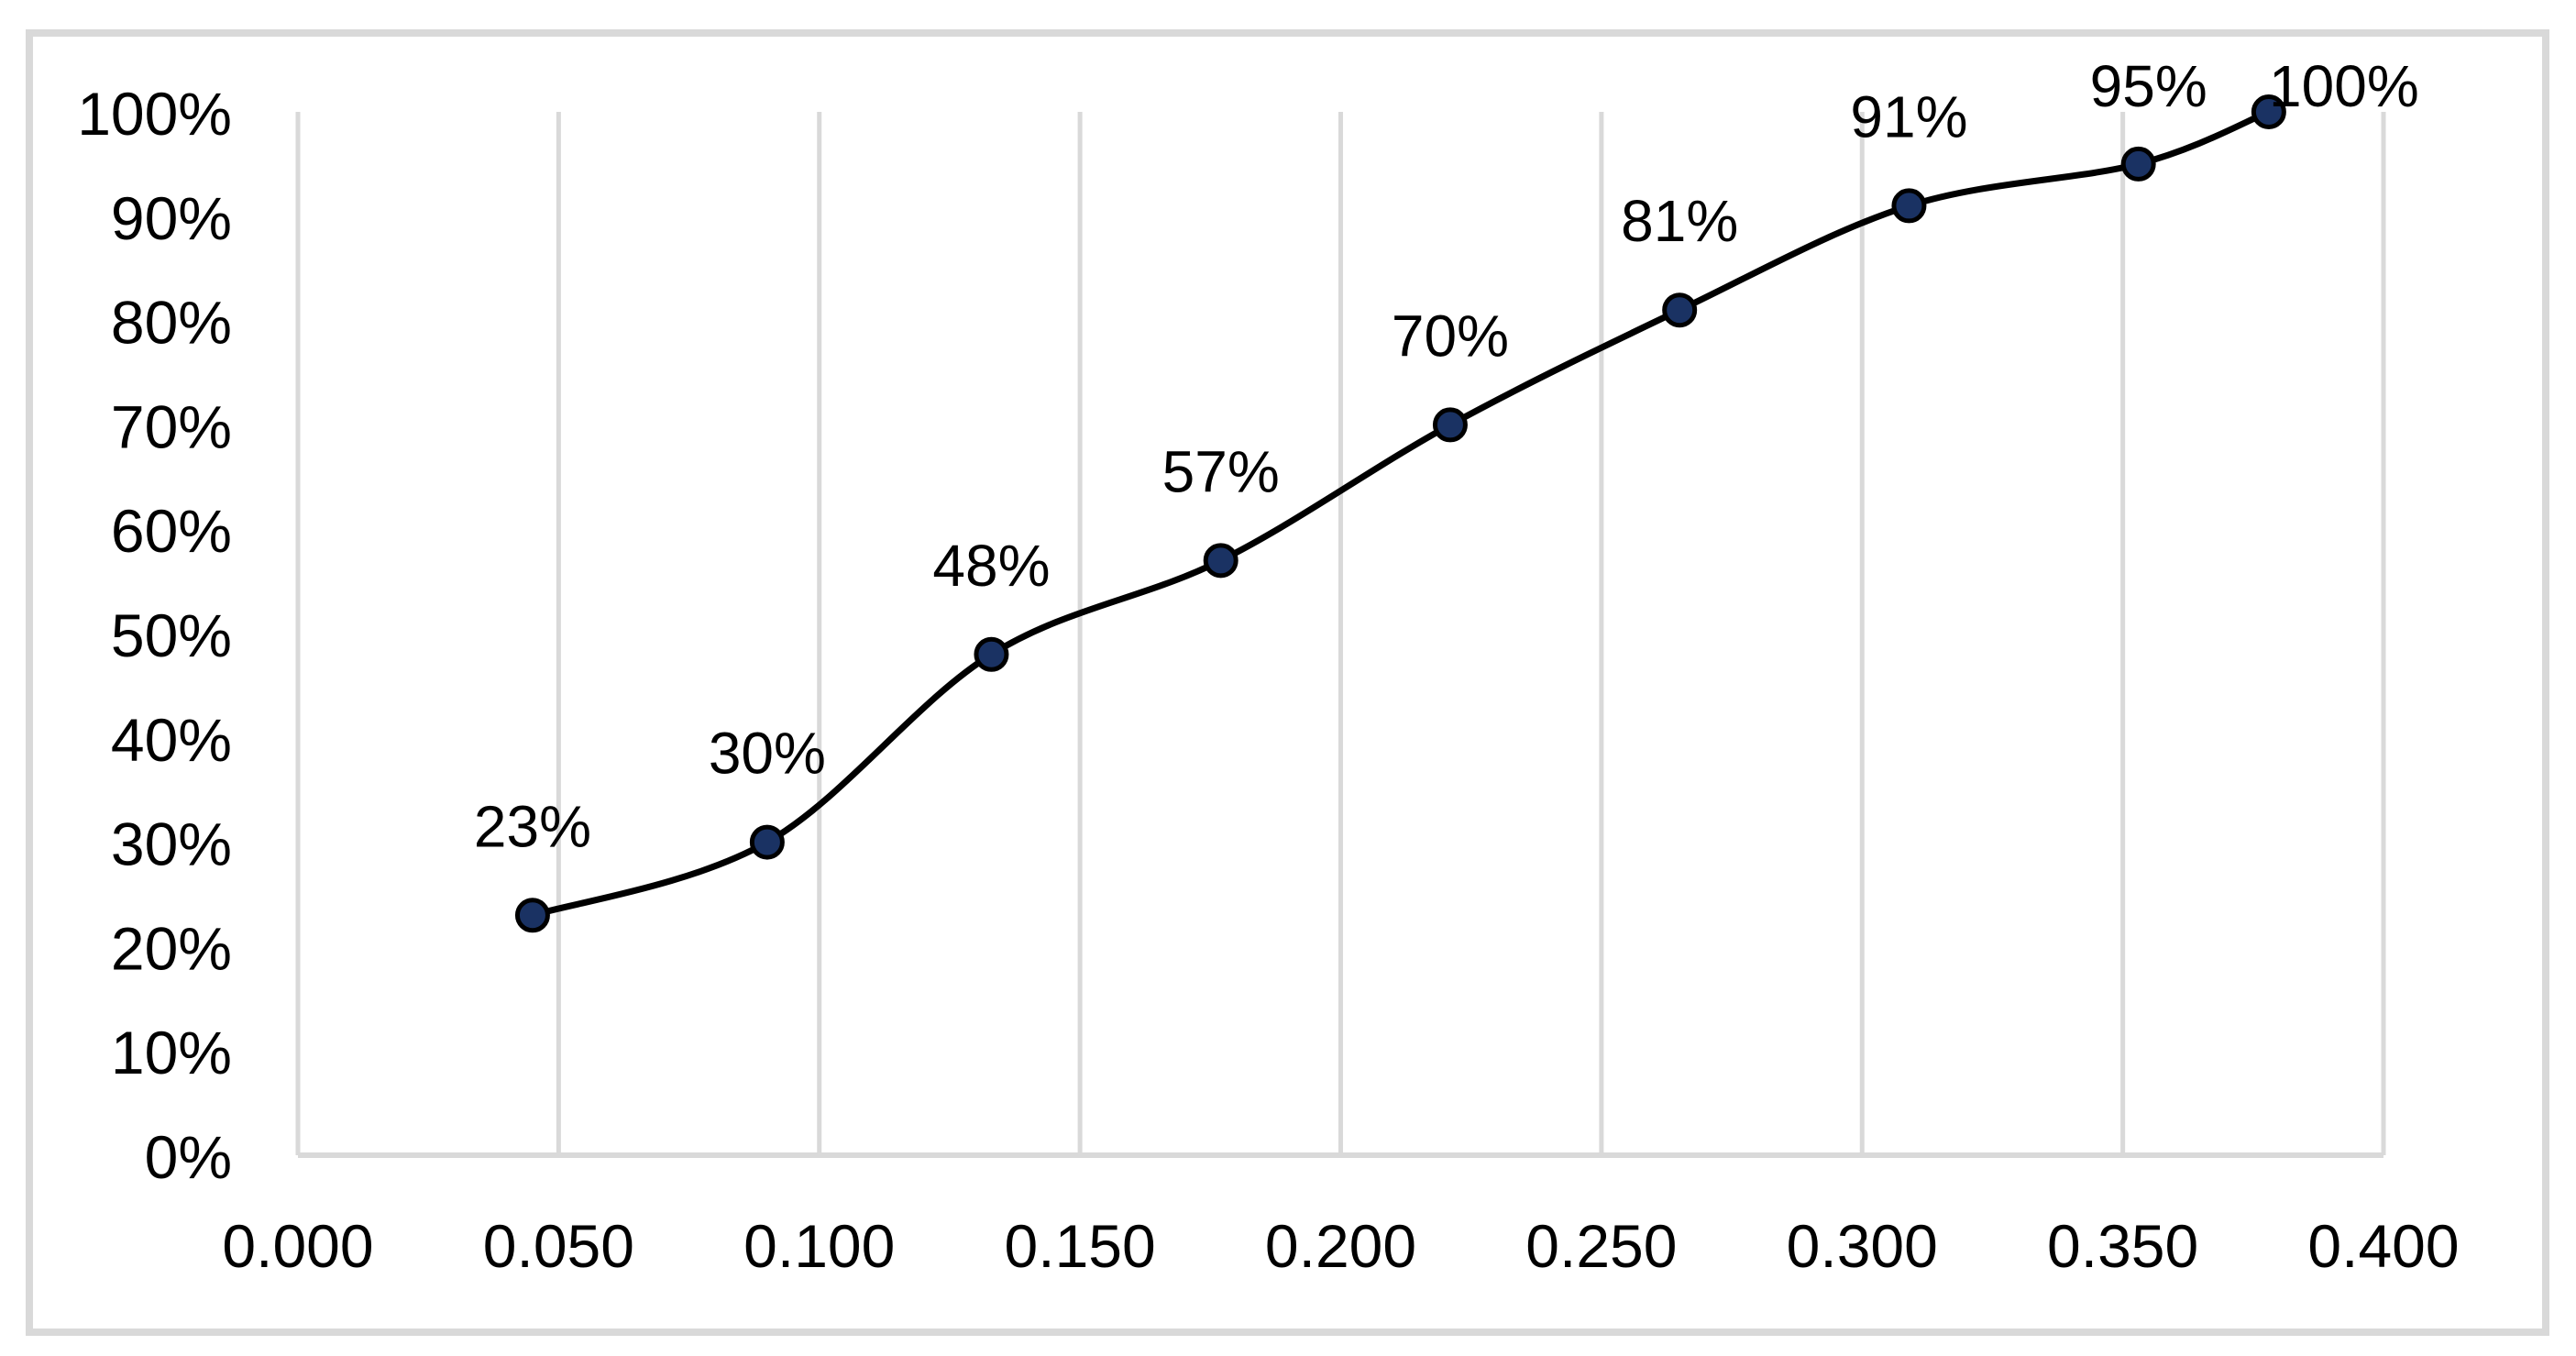 This screenshot has width=2576, height=1356. What do you see at coordinates (171, 218) in the screenshot?
I see `y-tick-label: 90%` at bounding box center [171, 218].